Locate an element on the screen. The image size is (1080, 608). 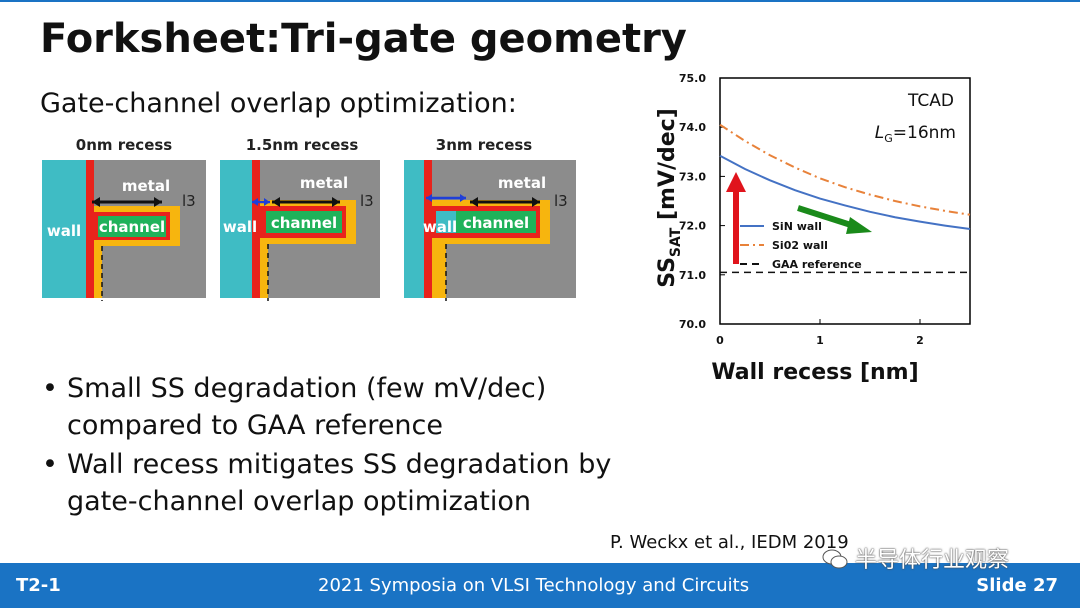
diagram-1p5nm-recess: 1.5nm recess channel wall metal l3 is located at coordinates (302, 220).